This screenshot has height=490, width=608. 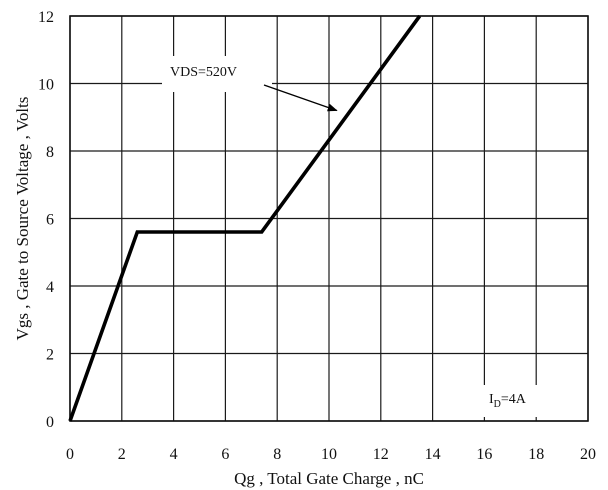 What do you see at coordinates (484, 454) in the screenshot?
I see `x-tick-label: 16` at bounding box center [484, 454].